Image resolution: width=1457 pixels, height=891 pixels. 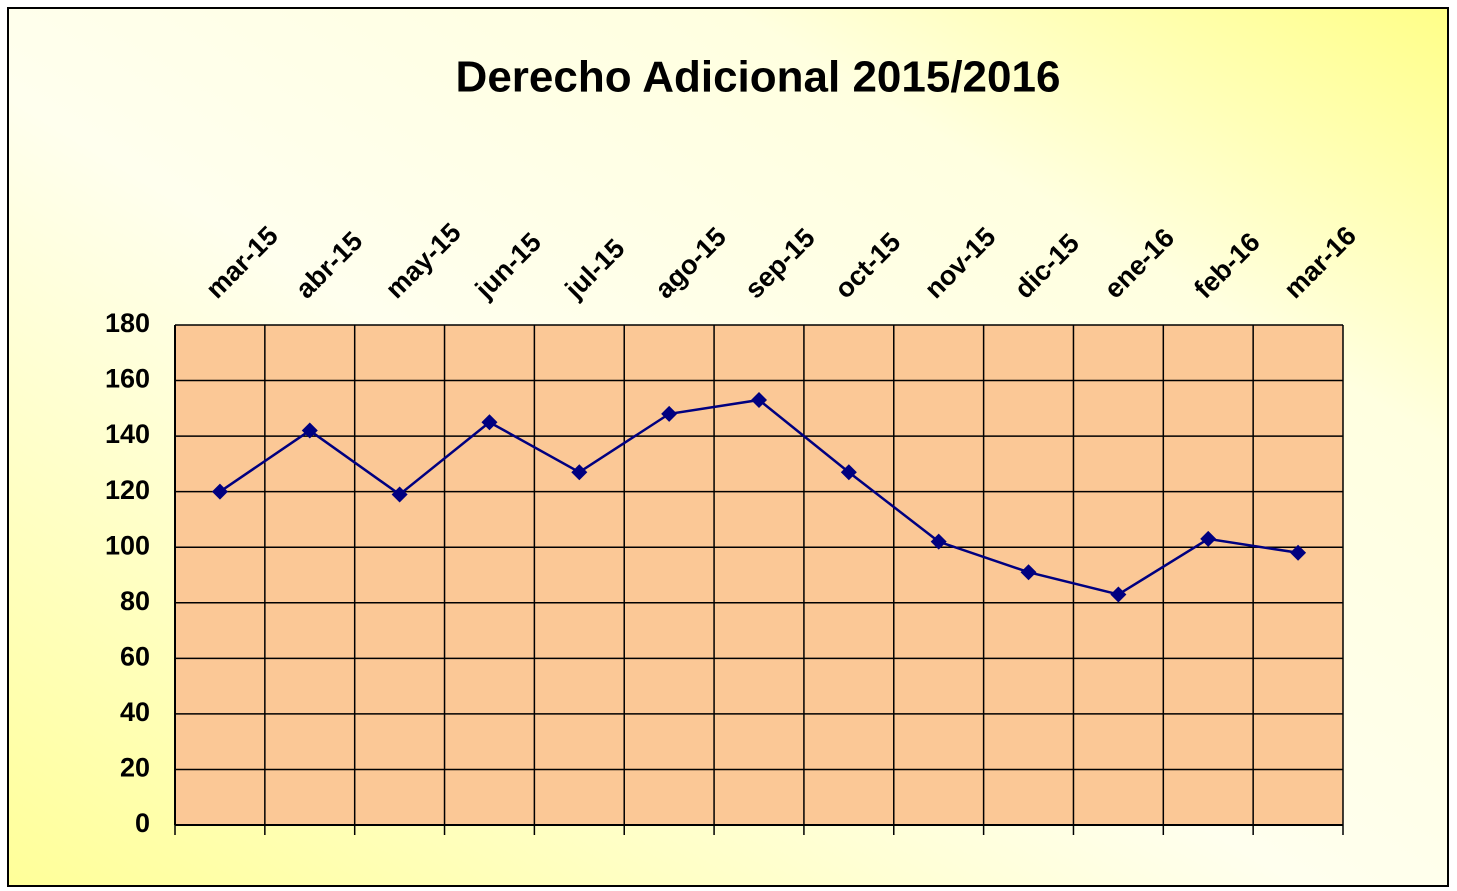 What do you see at coordinates (135, 712) in the screenshot?
I see `y-tick-label: 40` at bounding box center [135, 712].